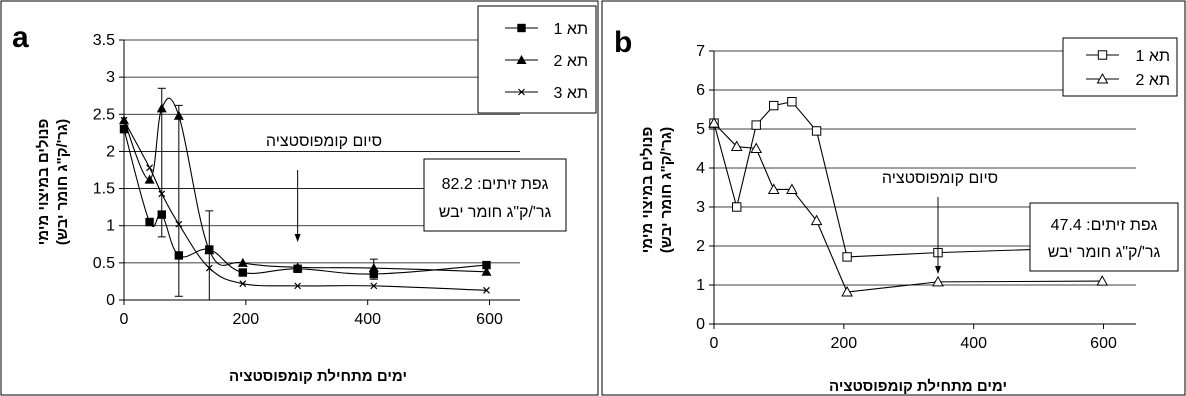 This screenshot has height=396, width=1186. Describe the element at coordinates (62, 182) in the screenshot. I see `panel-a-ylabel-2: (גר'/ק"ג חומר יבש)` at that location.